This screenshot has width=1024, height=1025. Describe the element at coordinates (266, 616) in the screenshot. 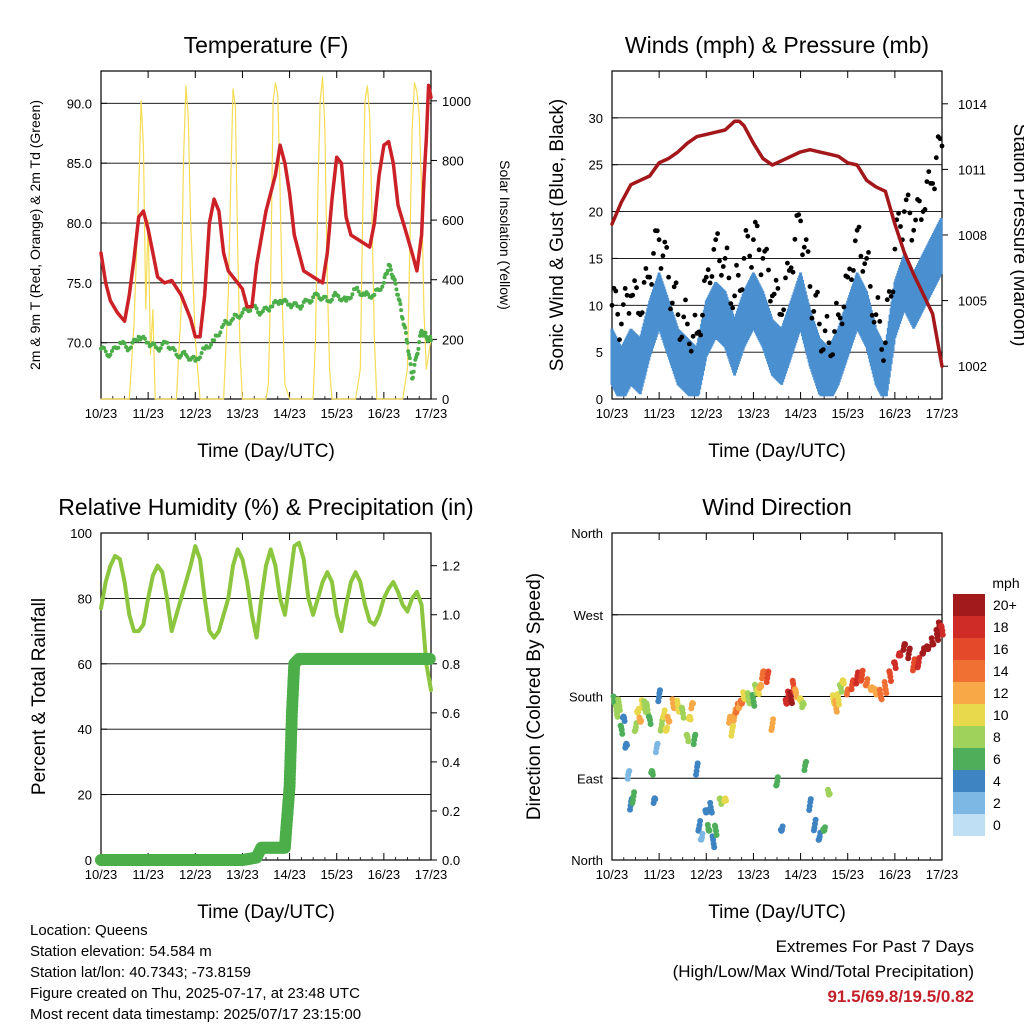

I see `humidity-line` at that location.